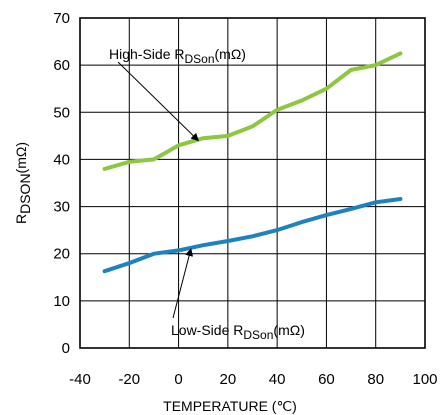 Image resolution: width=443 pixels, height=415 pixels. Describe the element at coordinates (228, 379) in the screenshot. I see `x-tick-label: 20` at that location.